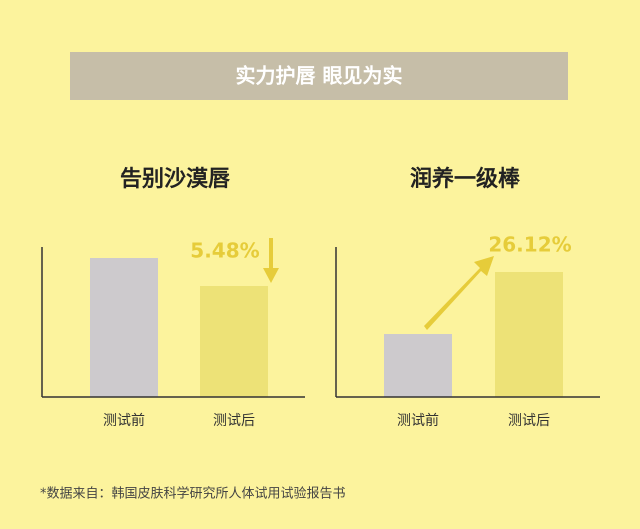 The height and width of the screenshot is (529, 640). Describe the element at coordinates (193, 494) in the screenshot. I see `footnote: *数据来自：韩国皮肤科学研究所人体试用试验报告书` at that location.